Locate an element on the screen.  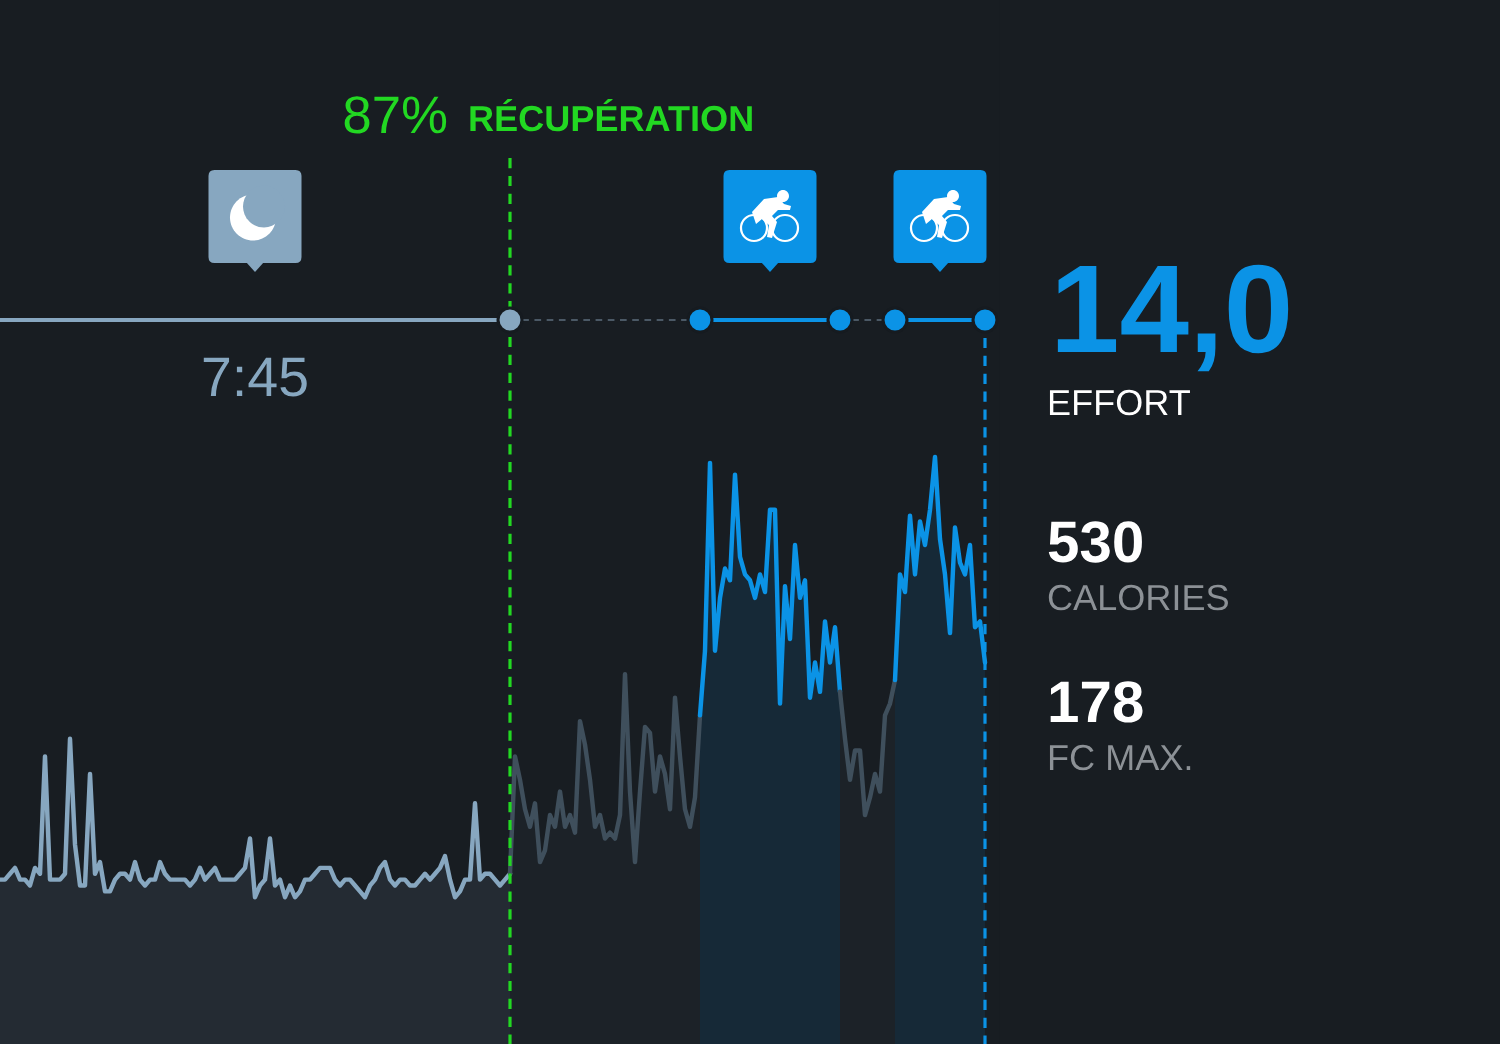
text: CALORIES is located at coordinates (1138, 597).